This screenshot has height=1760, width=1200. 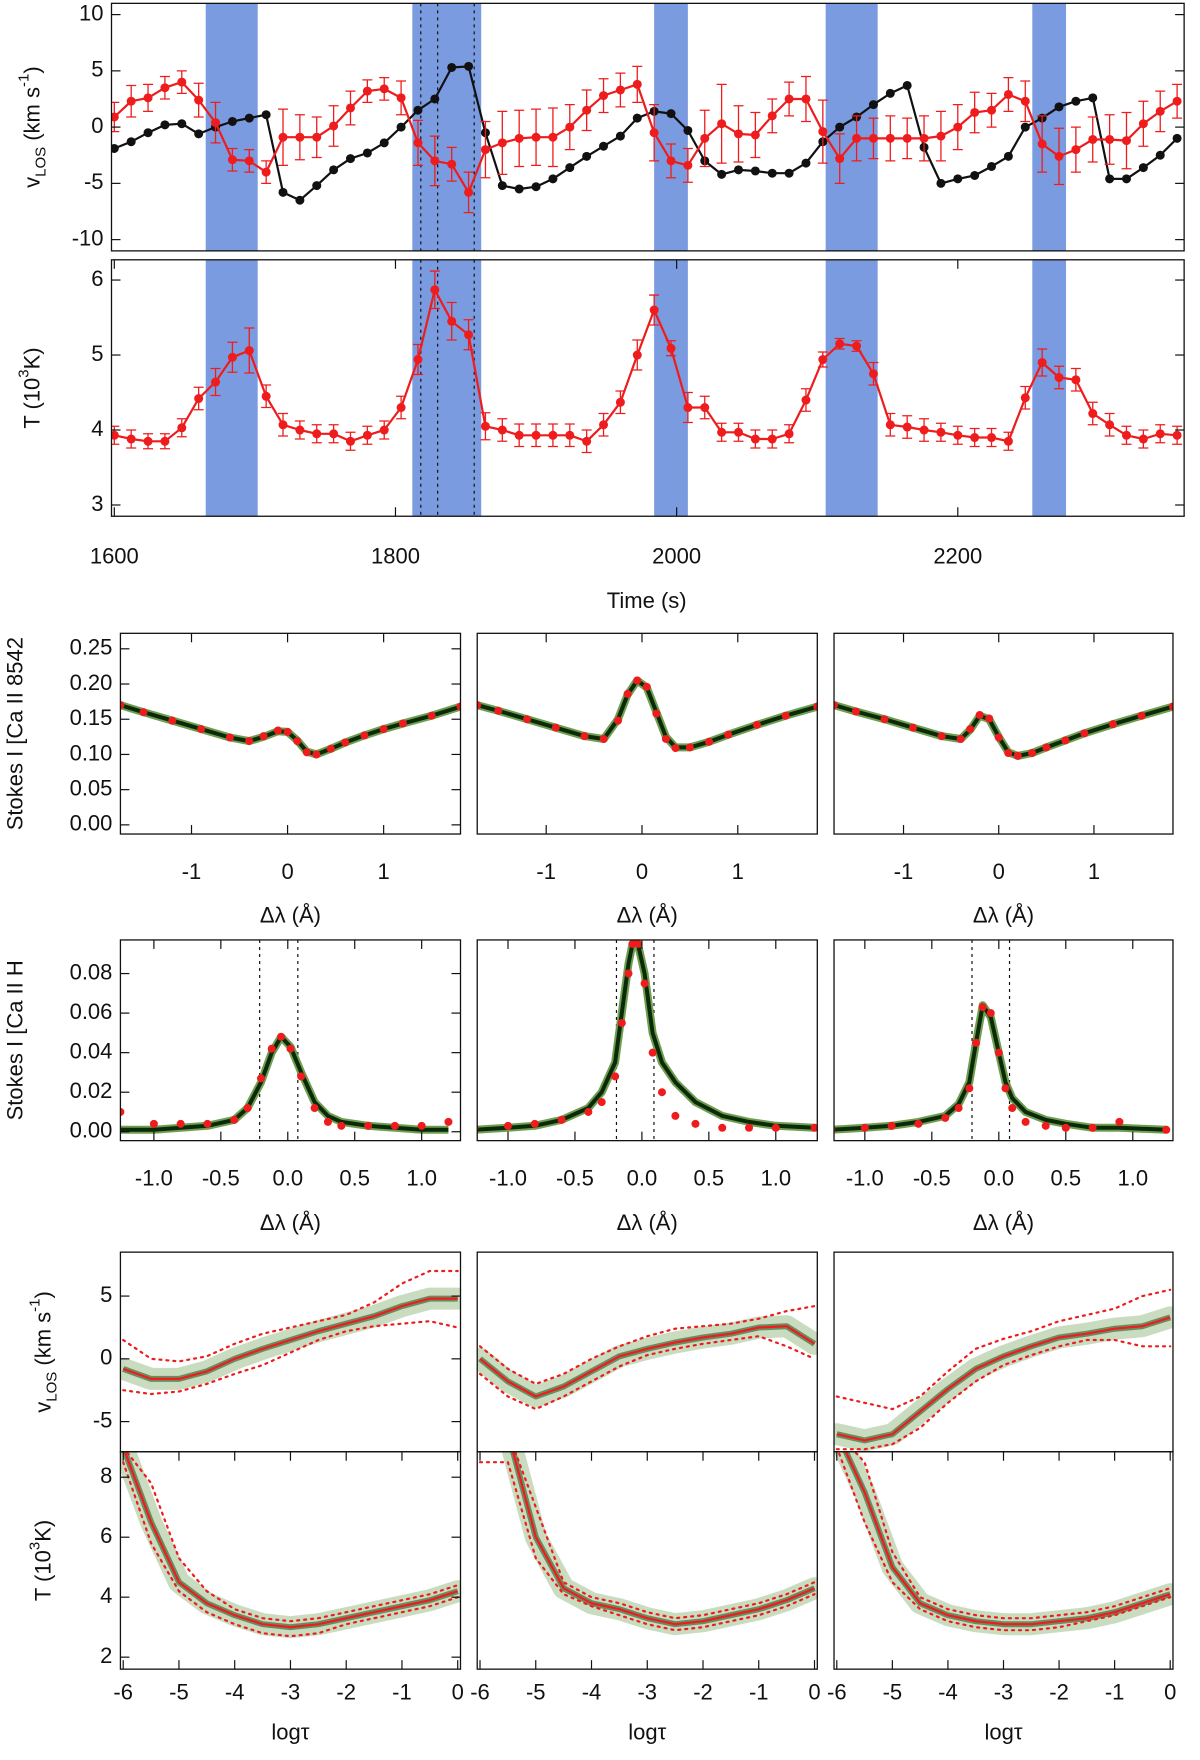 What do you see at coordinates (42, 1294) in the screenshot?
I see `y-axis-label-part: )` at bounding box center [42, 1294].